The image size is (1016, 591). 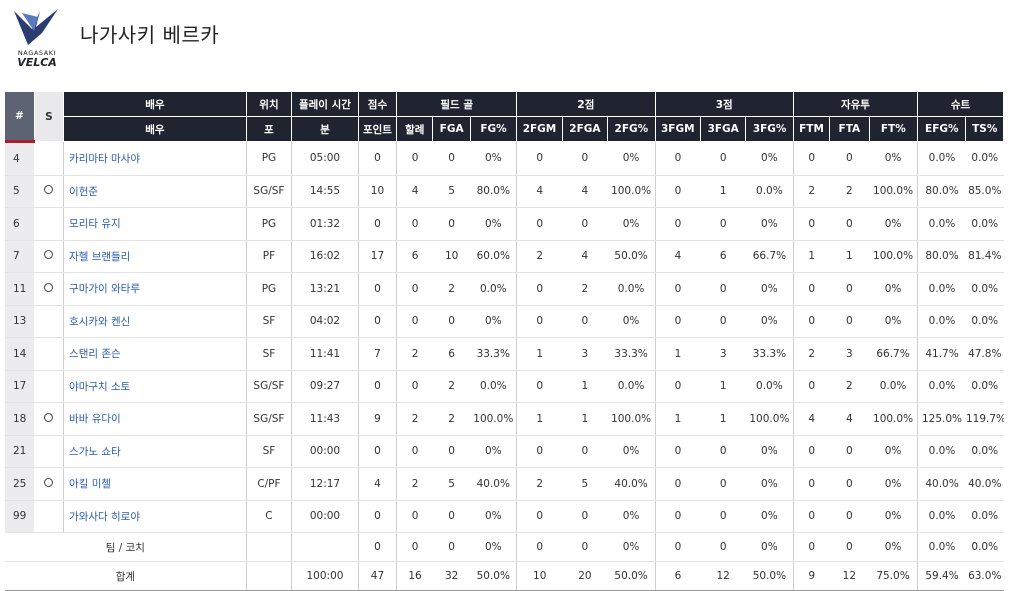 I want to click on player-two-a: 4, so click(x=585, y=191).